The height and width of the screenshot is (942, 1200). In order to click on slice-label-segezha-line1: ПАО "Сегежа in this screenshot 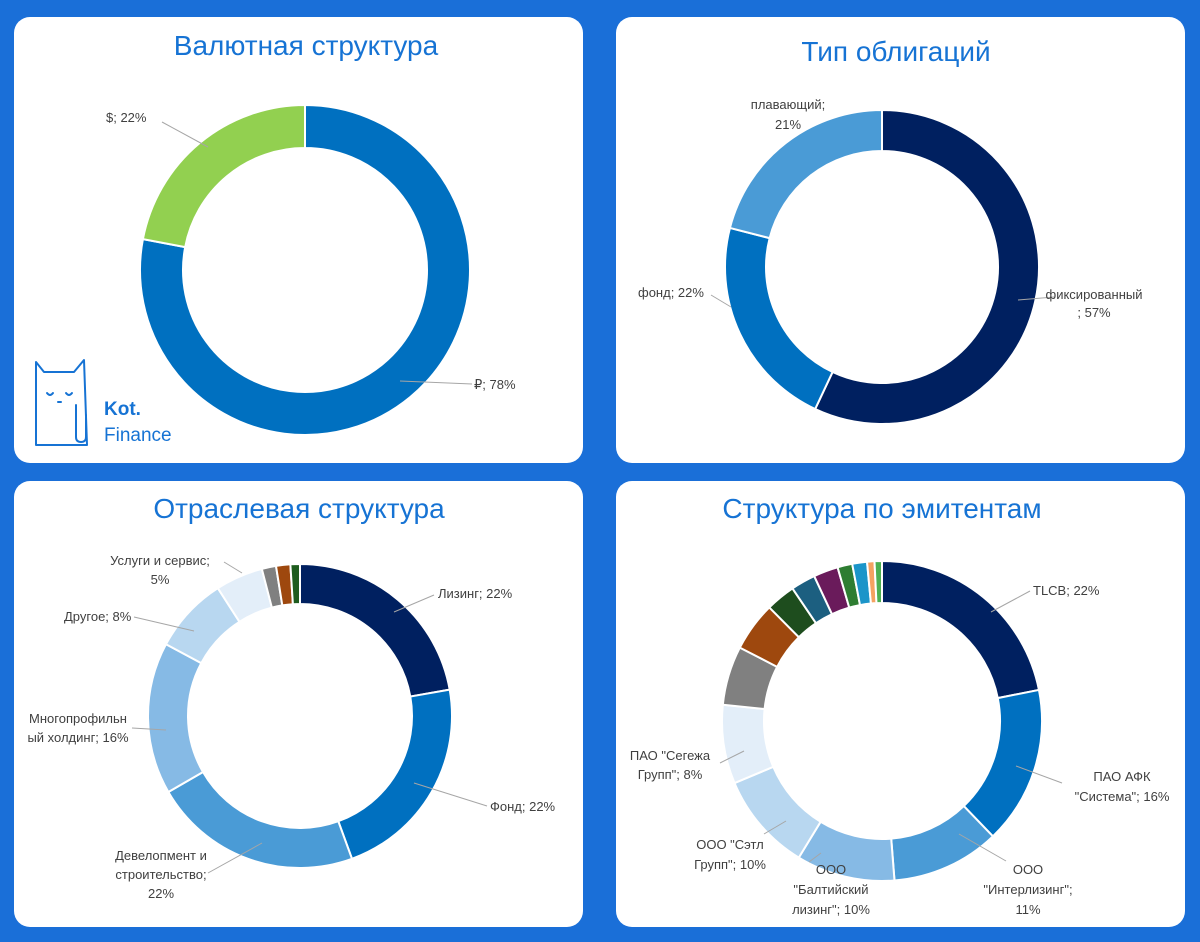, I will do `click(670, 755)`.